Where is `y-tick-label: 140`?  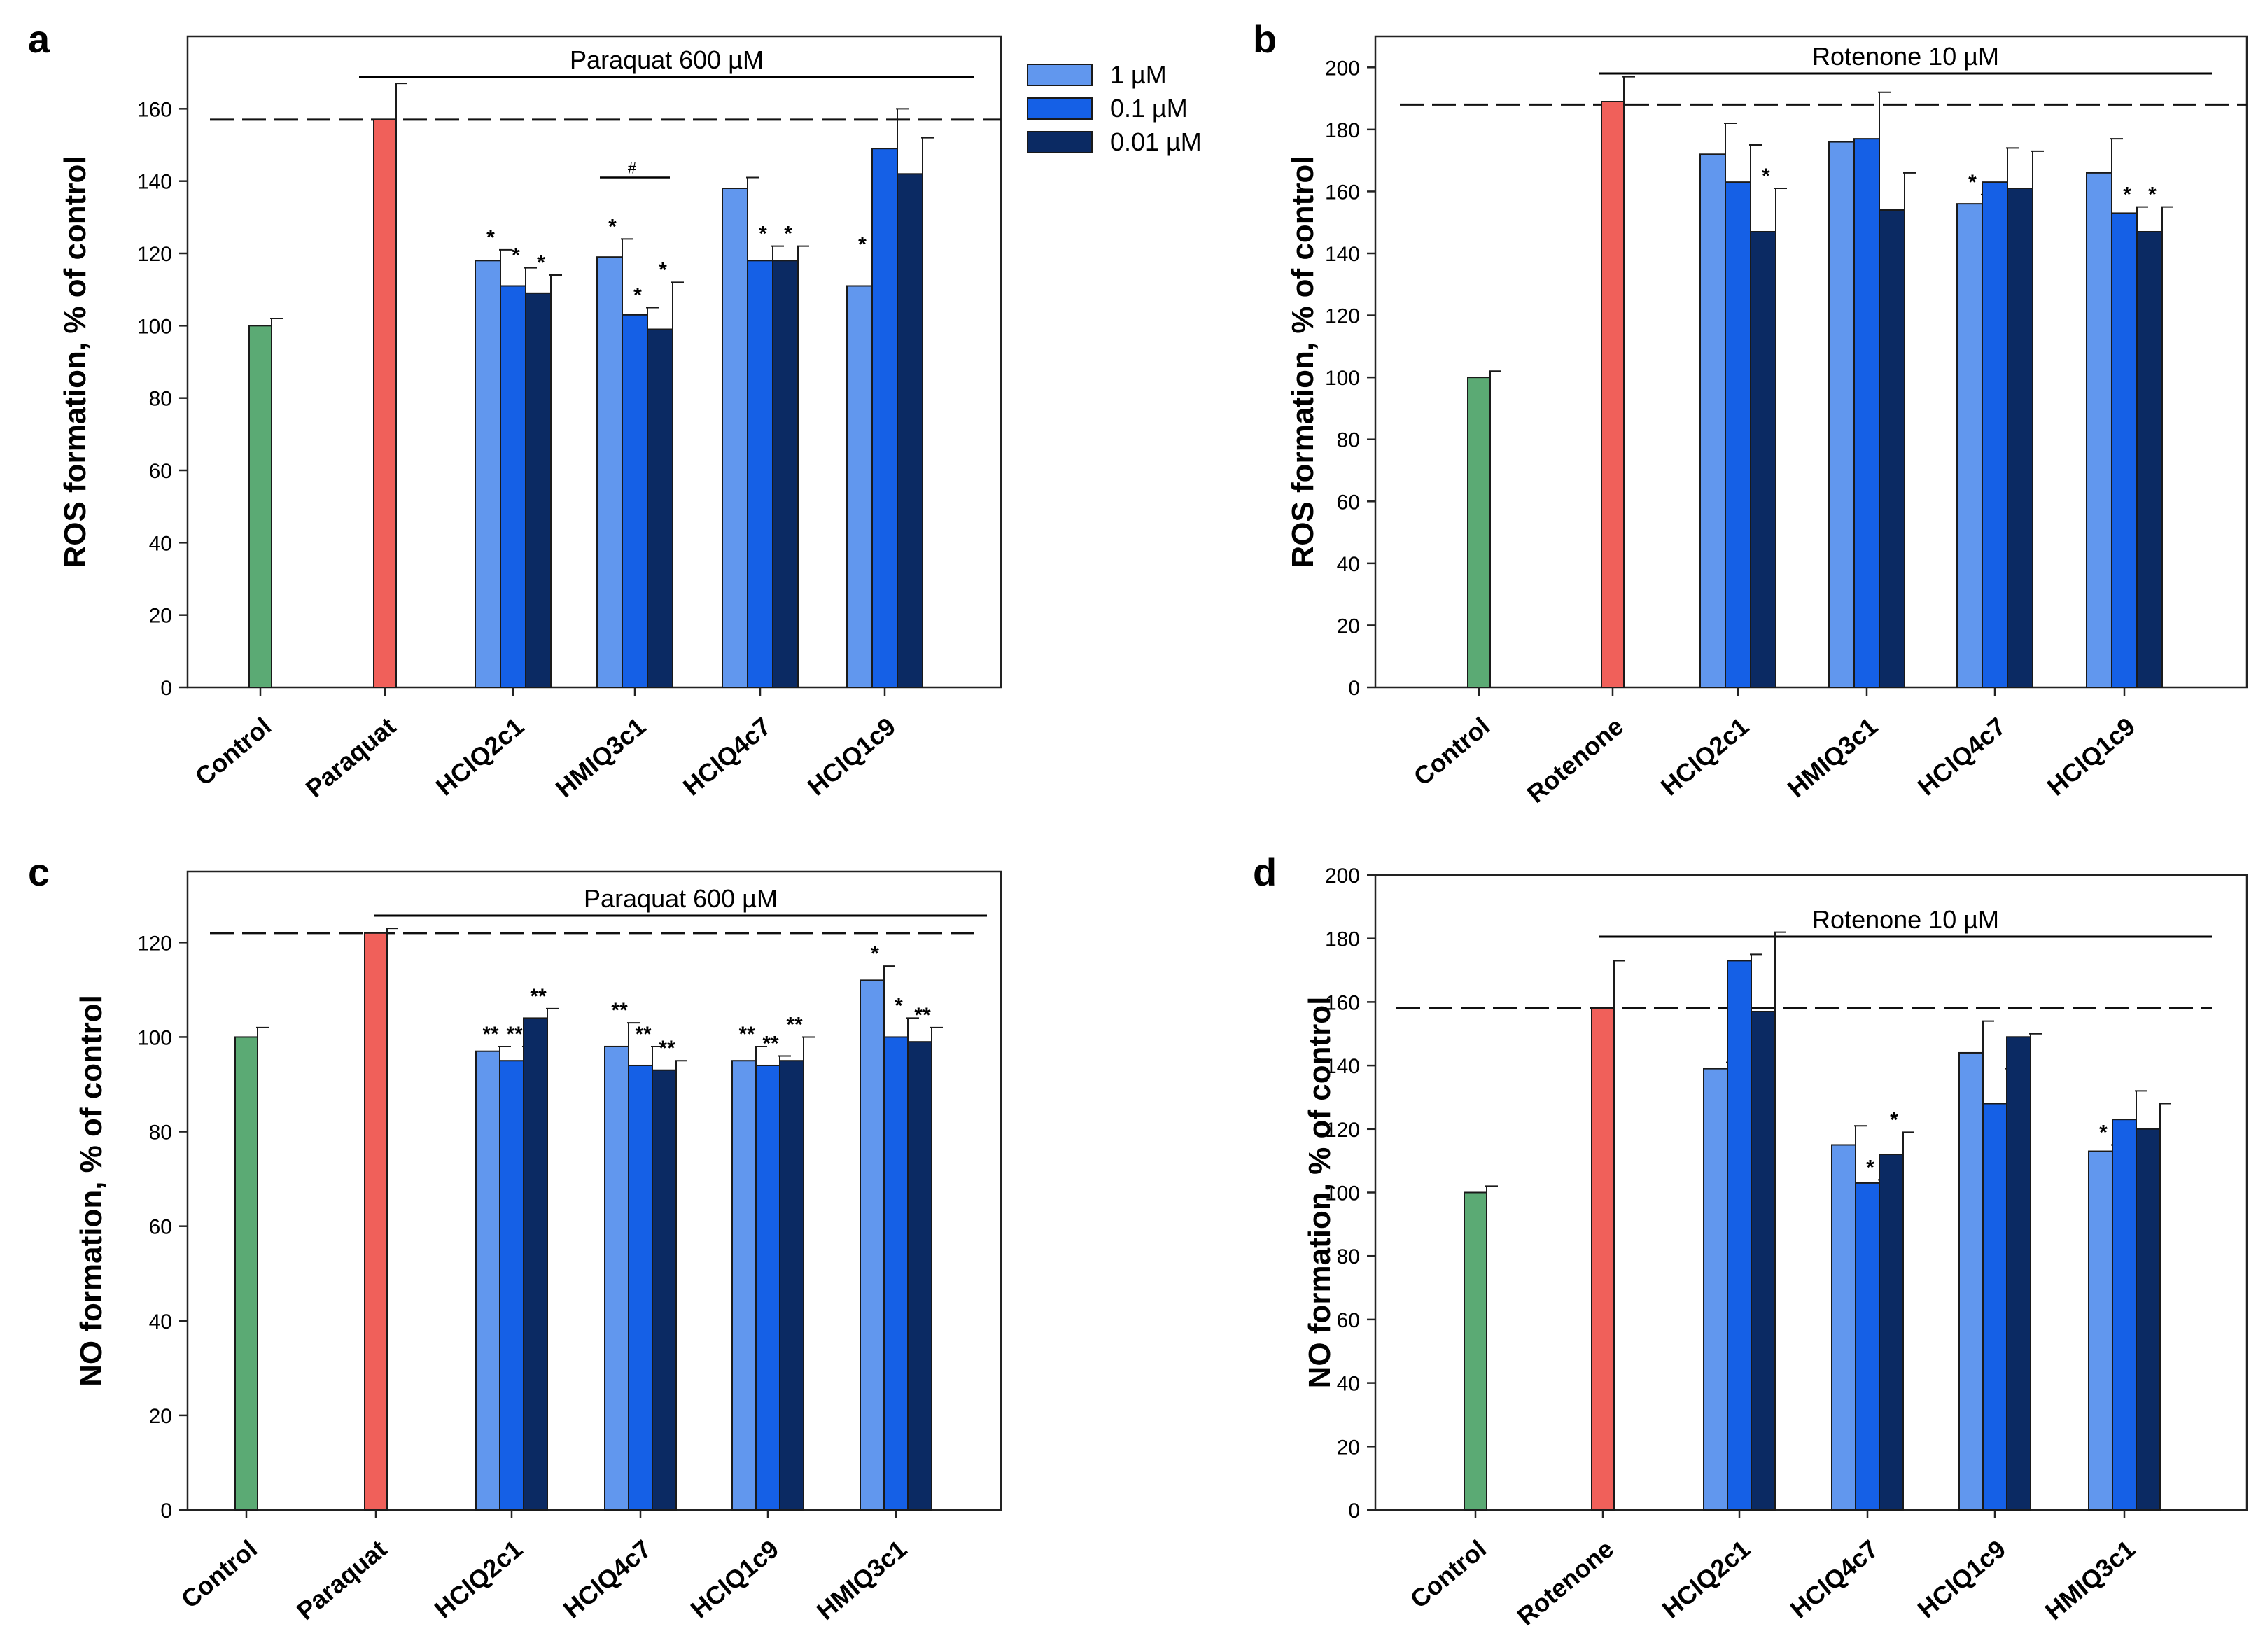 y-tick-label: 140 is located at coordinates (1342, 254).